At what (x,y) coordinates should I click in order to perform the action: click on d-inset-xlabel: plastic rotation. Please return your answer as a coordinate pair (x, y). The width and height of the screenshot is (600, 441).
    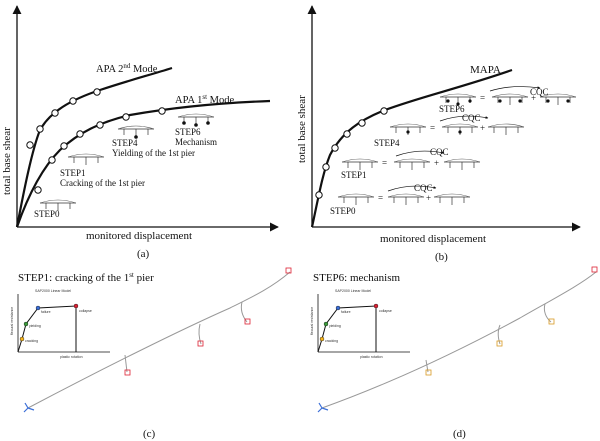
    Looking at the image, I should click on (371, 357).